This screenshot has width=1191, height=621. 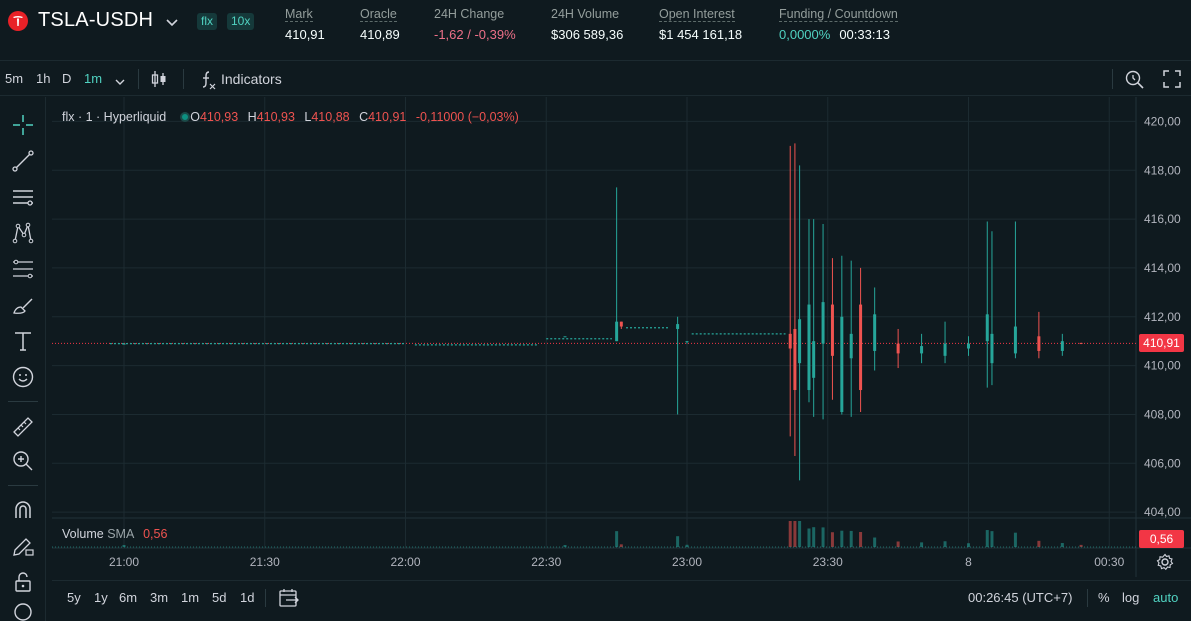 What do you see at coordinates (190, 597) in the screenshot?
I see `range-1m: 1m` at bounding box center [190, 597].